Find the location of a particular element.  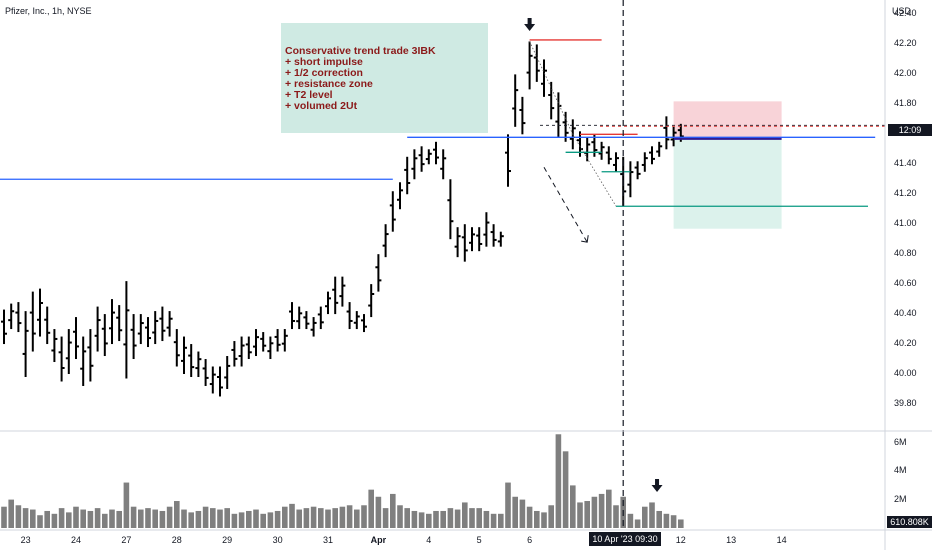

stop-loss-zone is located at coordinates (727, 120).